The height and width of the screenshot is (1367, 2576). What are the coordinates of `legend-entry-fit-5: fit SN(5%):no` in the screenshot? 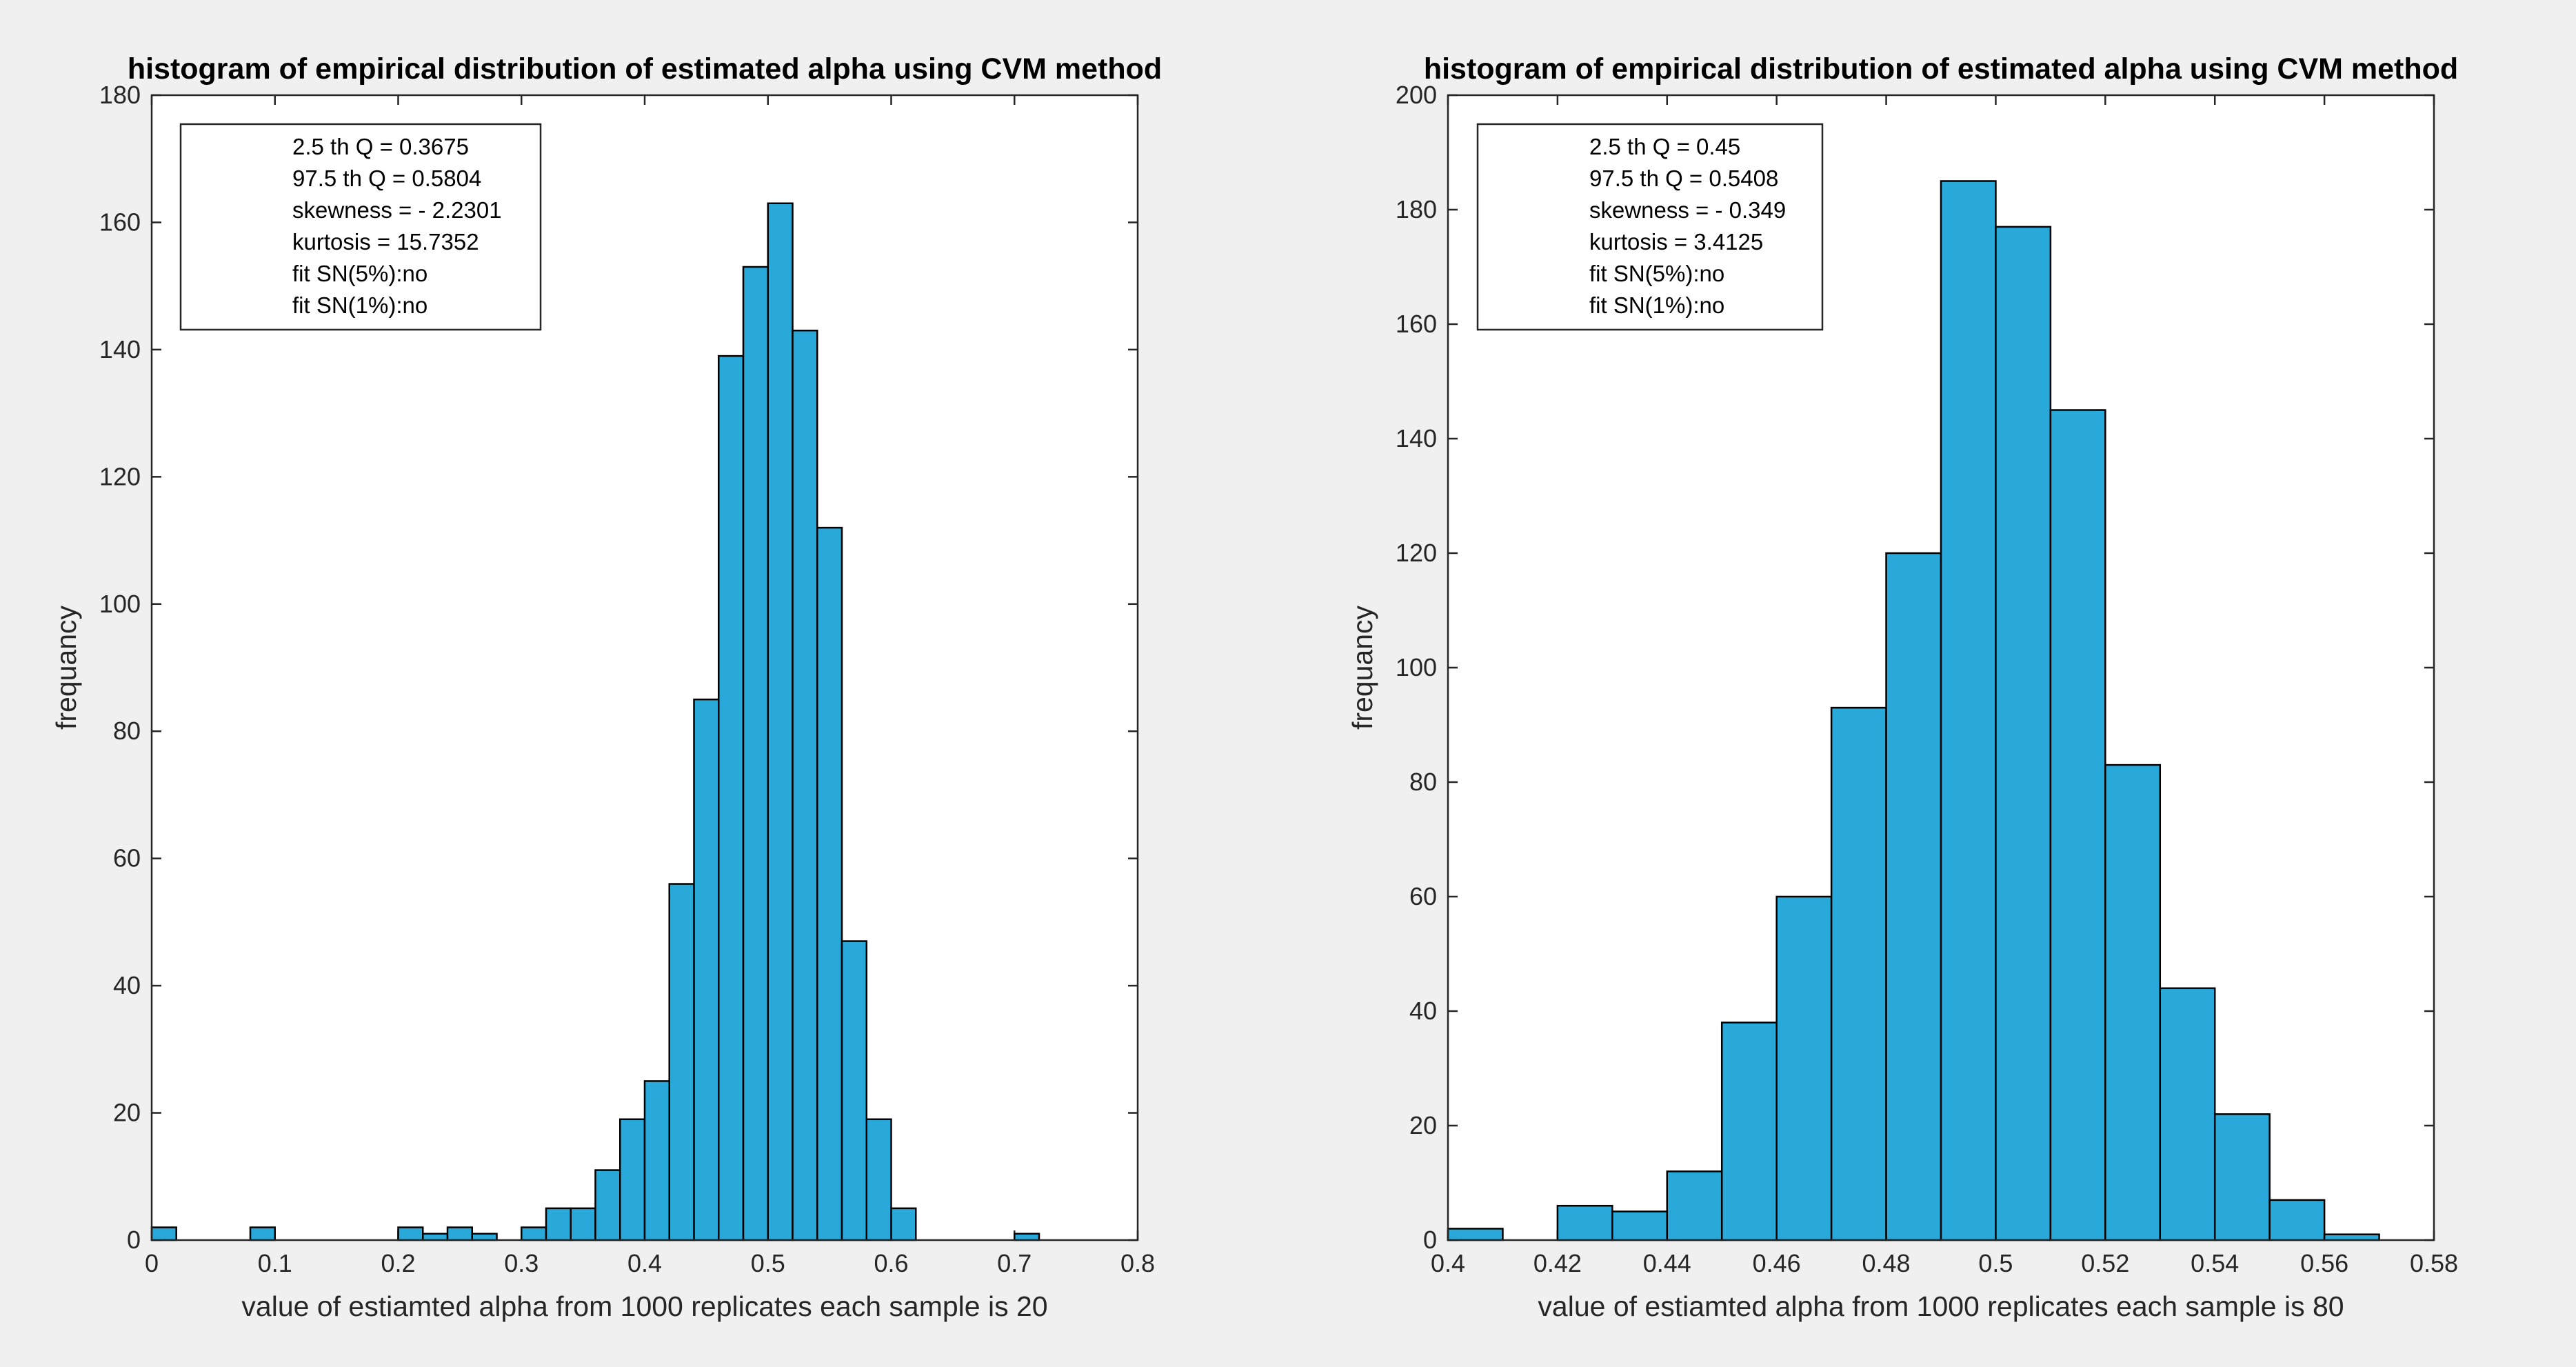 It's located at (359, 273).